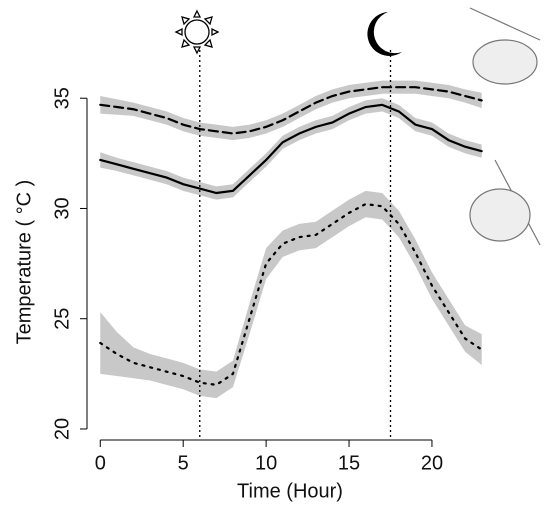 The width and height of the screenshot is (545, 512). What do you see at coordinates (62, 98) in the screenshot?
I see `y-tick-label: 35` at bounding box center [62, 98].